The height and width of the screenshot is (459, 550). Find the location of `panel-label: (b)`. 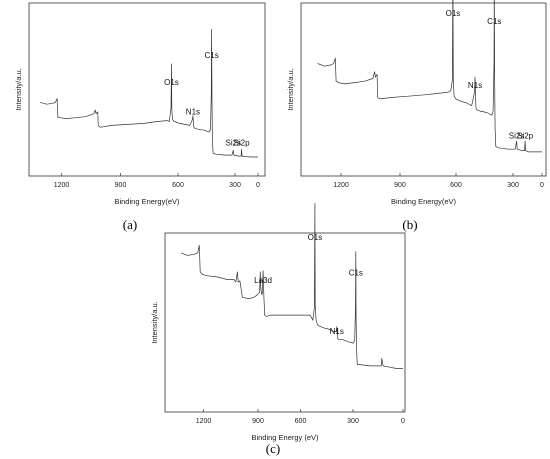

panel-label: (b) is located at coordinates (409, 224).